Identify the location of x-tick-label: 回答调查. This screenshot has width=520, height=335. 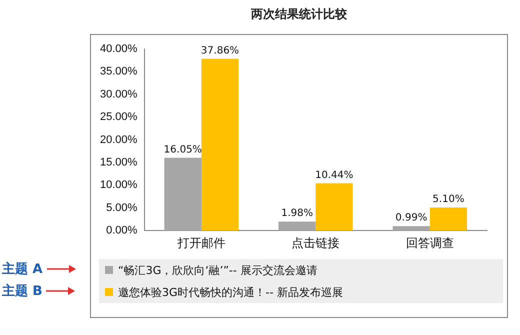
(430, 243).